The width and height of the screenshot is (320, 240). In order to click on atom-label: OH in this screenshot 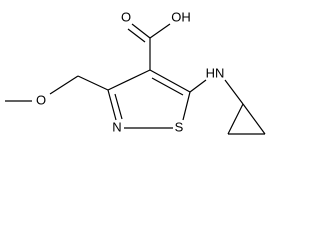, I will do `click(181, 16)`.